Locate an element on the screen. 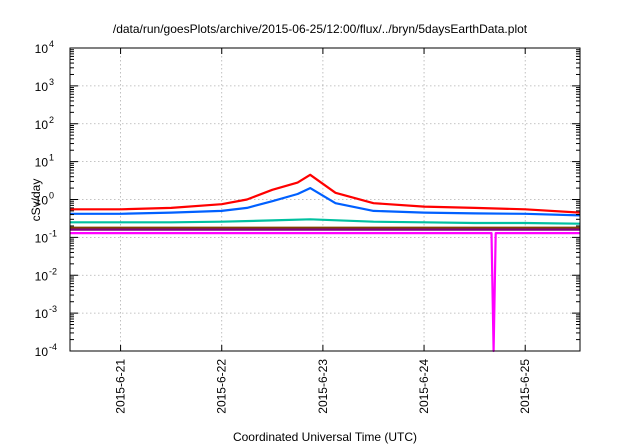 This screenshot has width=640, height=448. x-tick-label: 2015-6-21 is located at coordinates (121, 386).